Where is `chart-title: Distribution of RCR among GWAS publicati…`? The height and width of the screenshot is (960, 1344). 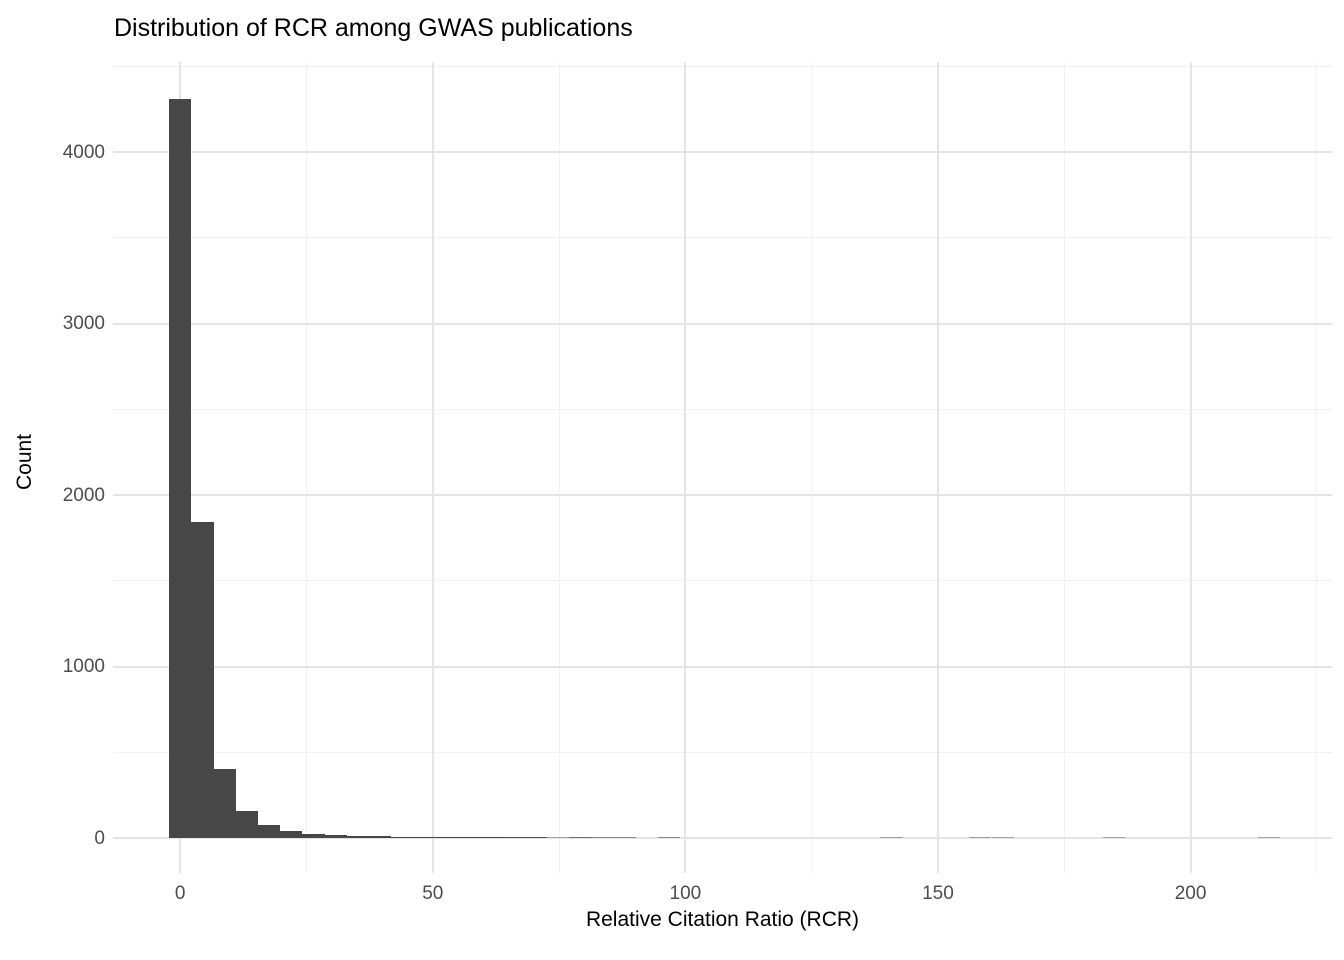 chart-title: Distribution of RCR among GWAS publicati… is located at coordinates (373, 28).